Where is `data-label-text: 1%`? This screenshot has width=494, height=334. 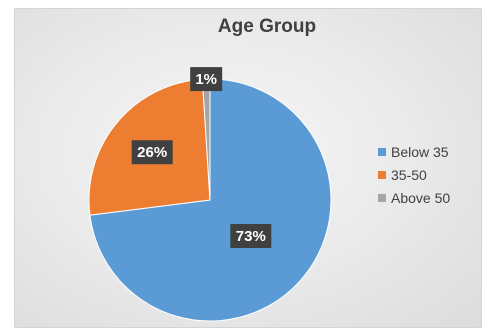 data-label-text: 1% is located at coordinates (206, 79).